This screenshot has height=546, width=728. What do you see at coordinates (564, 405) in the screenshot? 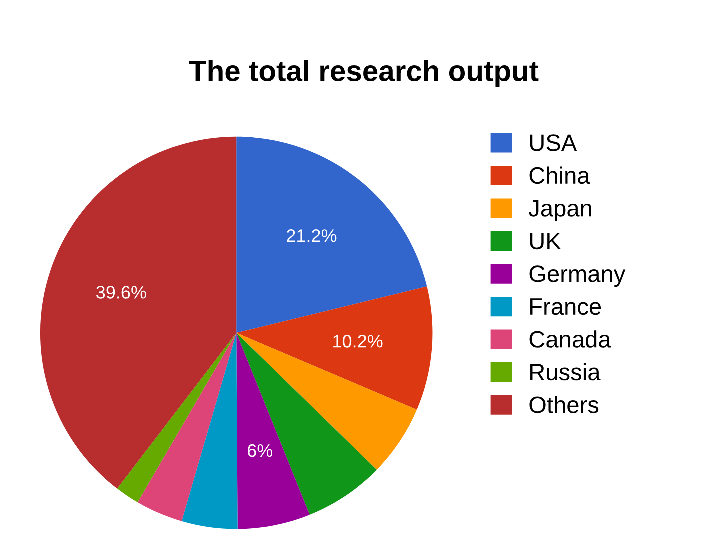
I see `legend-label: Others` at bounding box center [564, 405].